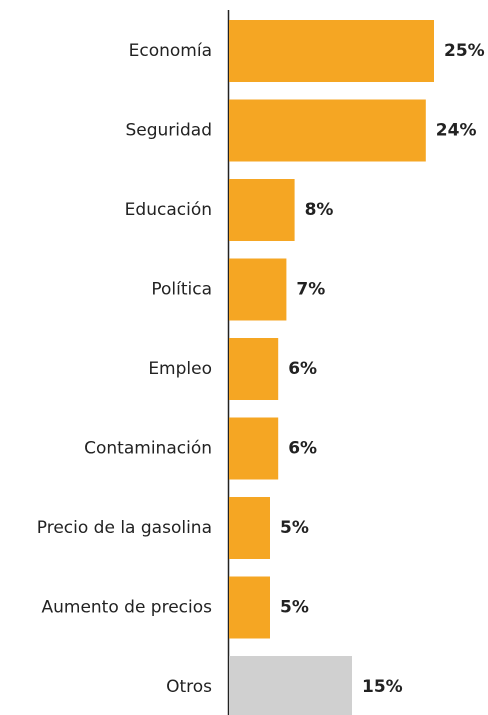 Image resolution: width=488 pixels, height=715 pixels. I want to click on value-label: 7%, so click(310, 290).